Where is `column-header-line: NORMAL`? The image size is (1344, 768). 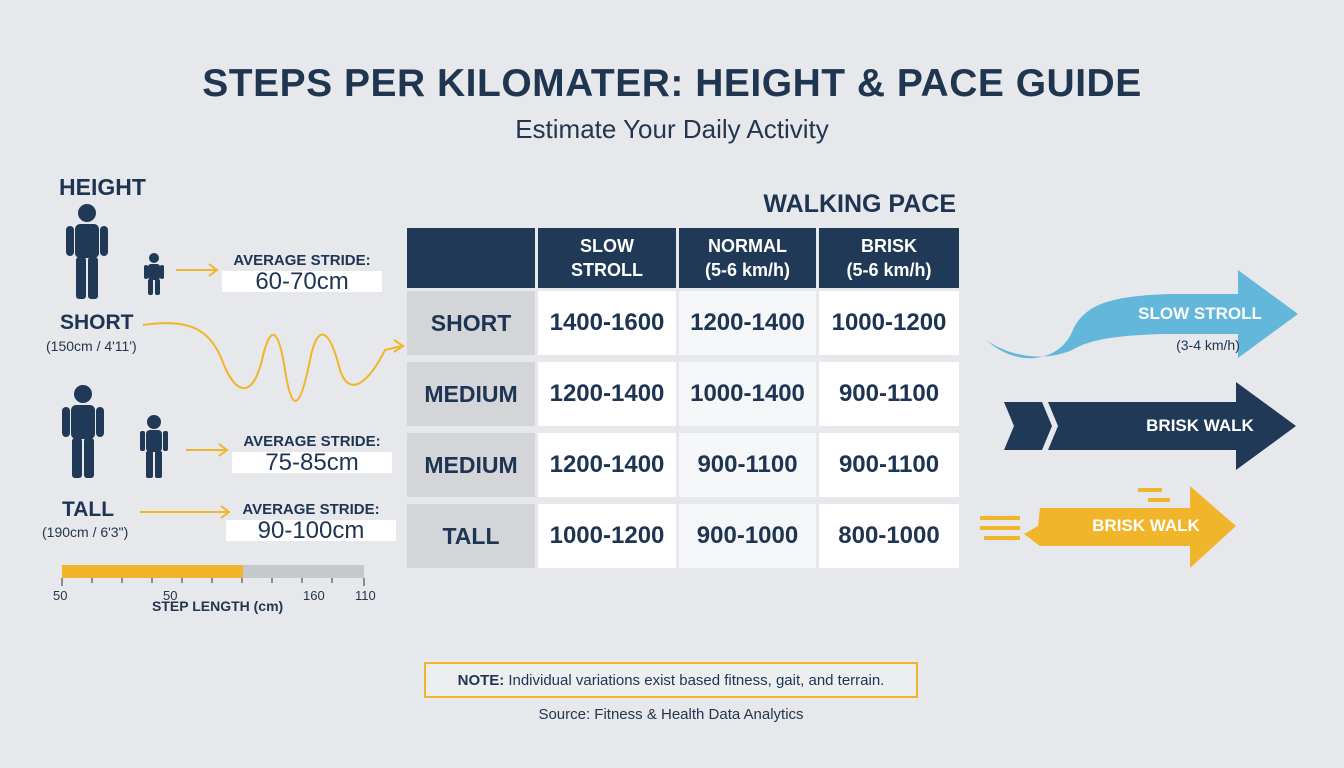 column-header-line: NORMAL is located at coordinates (747, 246).